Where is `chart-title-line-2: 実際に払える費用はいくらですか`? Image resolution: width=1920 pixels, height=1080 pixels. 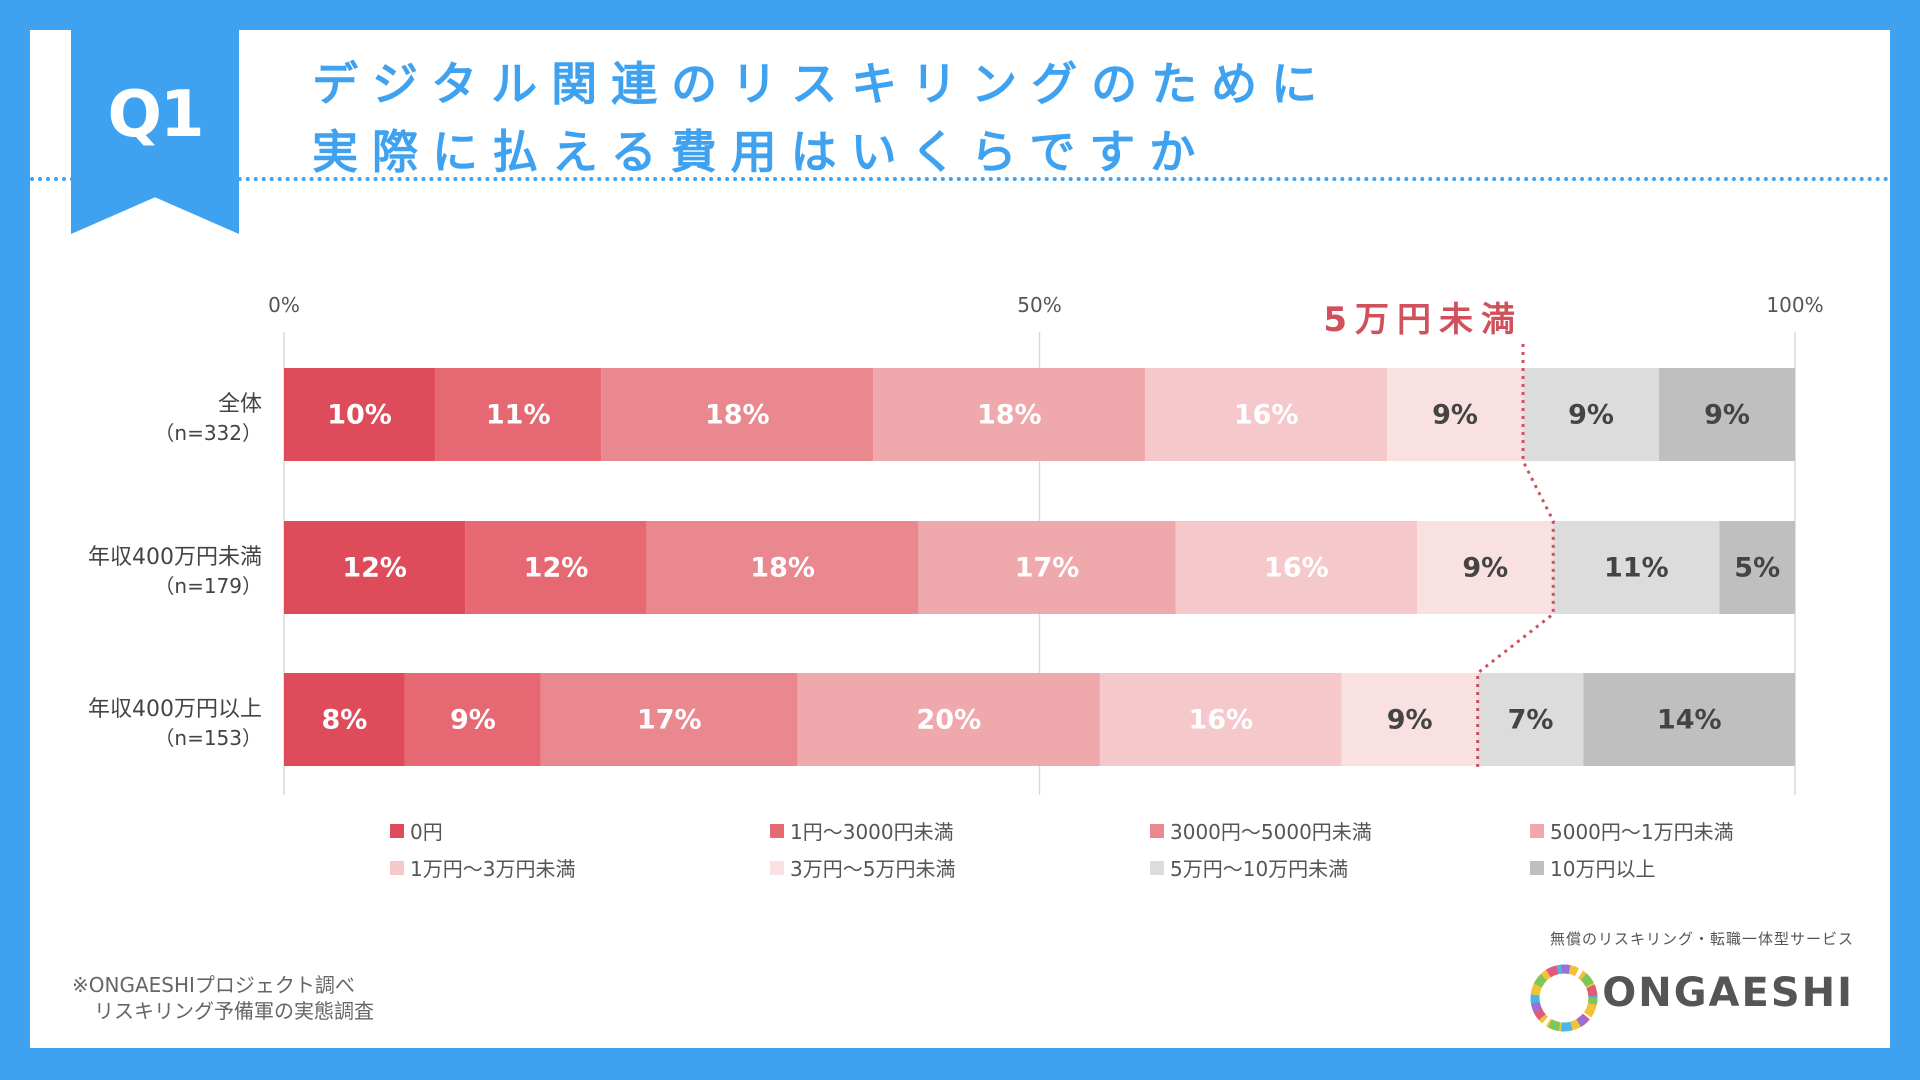 chart-title-line-2: 実際に払える費用はいくらですか is located at coordinates (761, 152).